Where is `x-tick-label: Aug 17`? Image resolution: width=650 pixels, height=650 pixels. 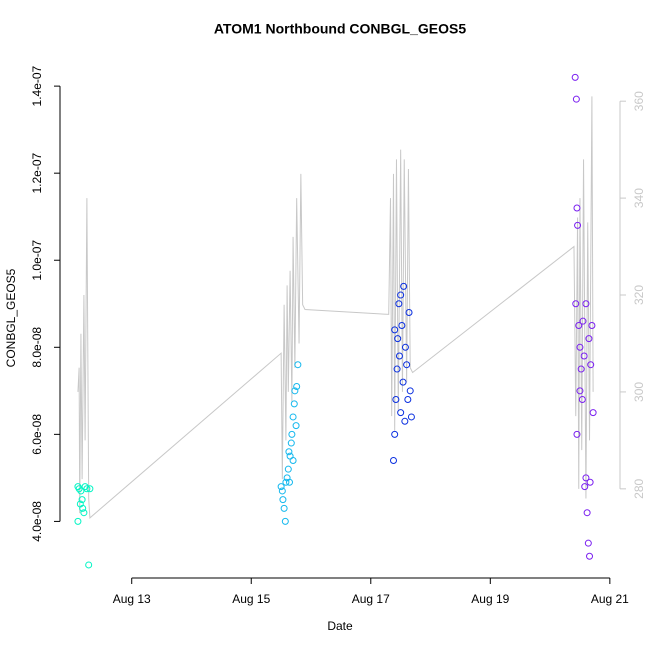
x-tick-label: Aug 17 is located at coordinates (371, 599).